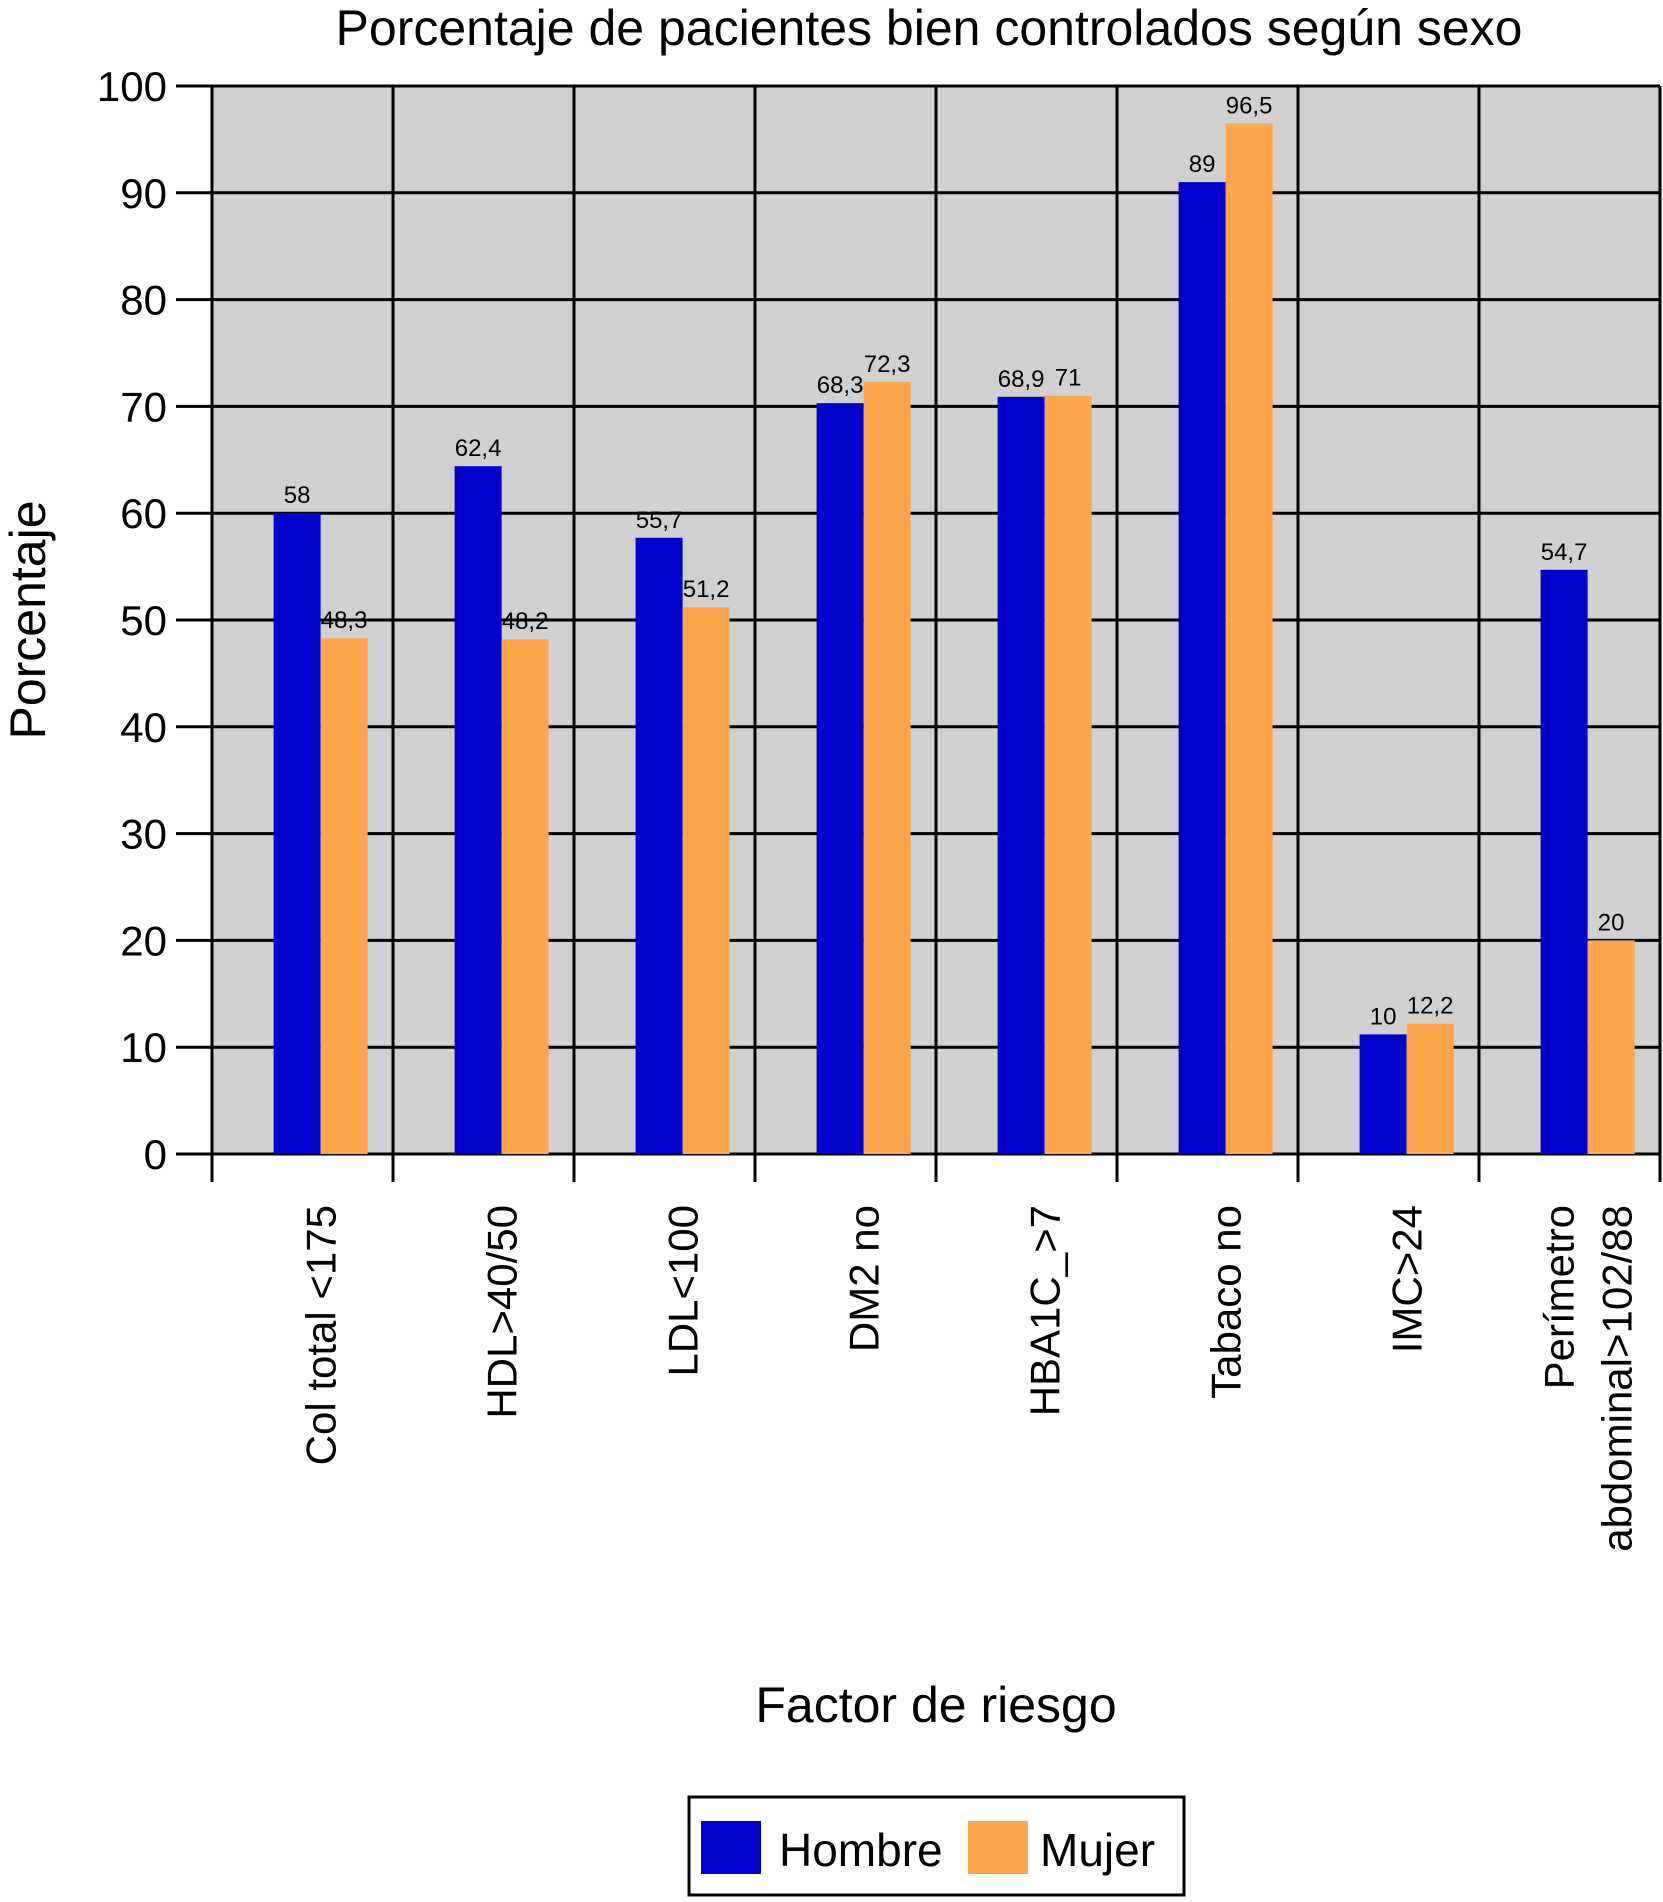 The height and width of the screenshot is (1902, 1663). I want to click on data-label: 58, so click(297, 495).